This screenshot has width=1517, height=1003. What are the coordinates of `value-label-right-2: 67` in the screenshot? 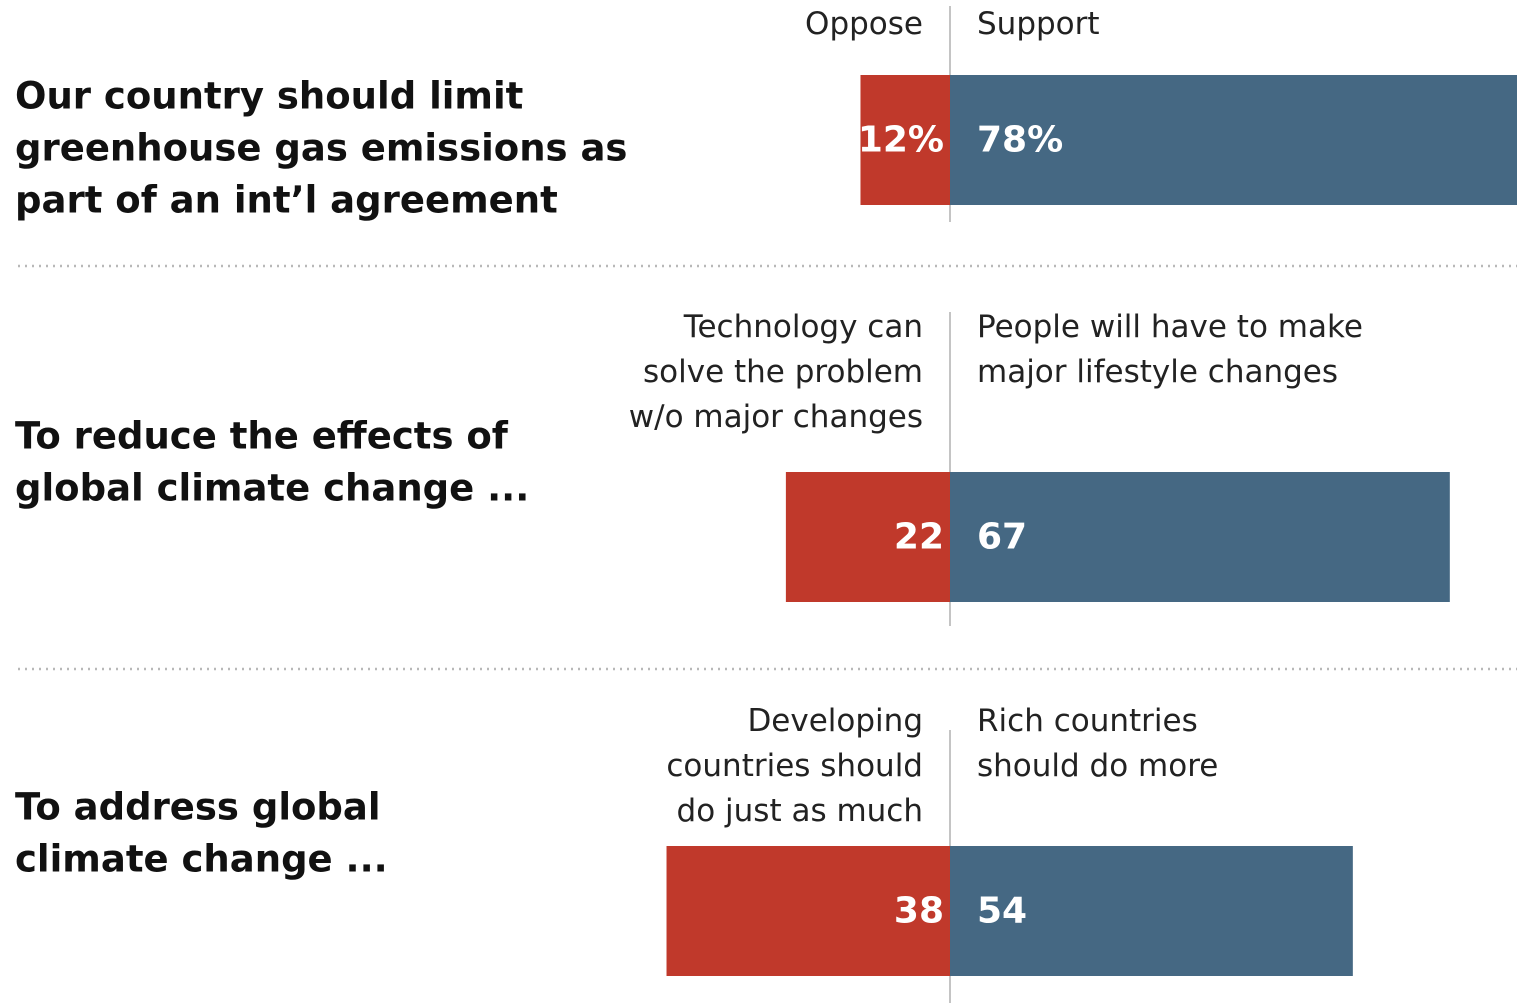 It's located at (1002, 537).